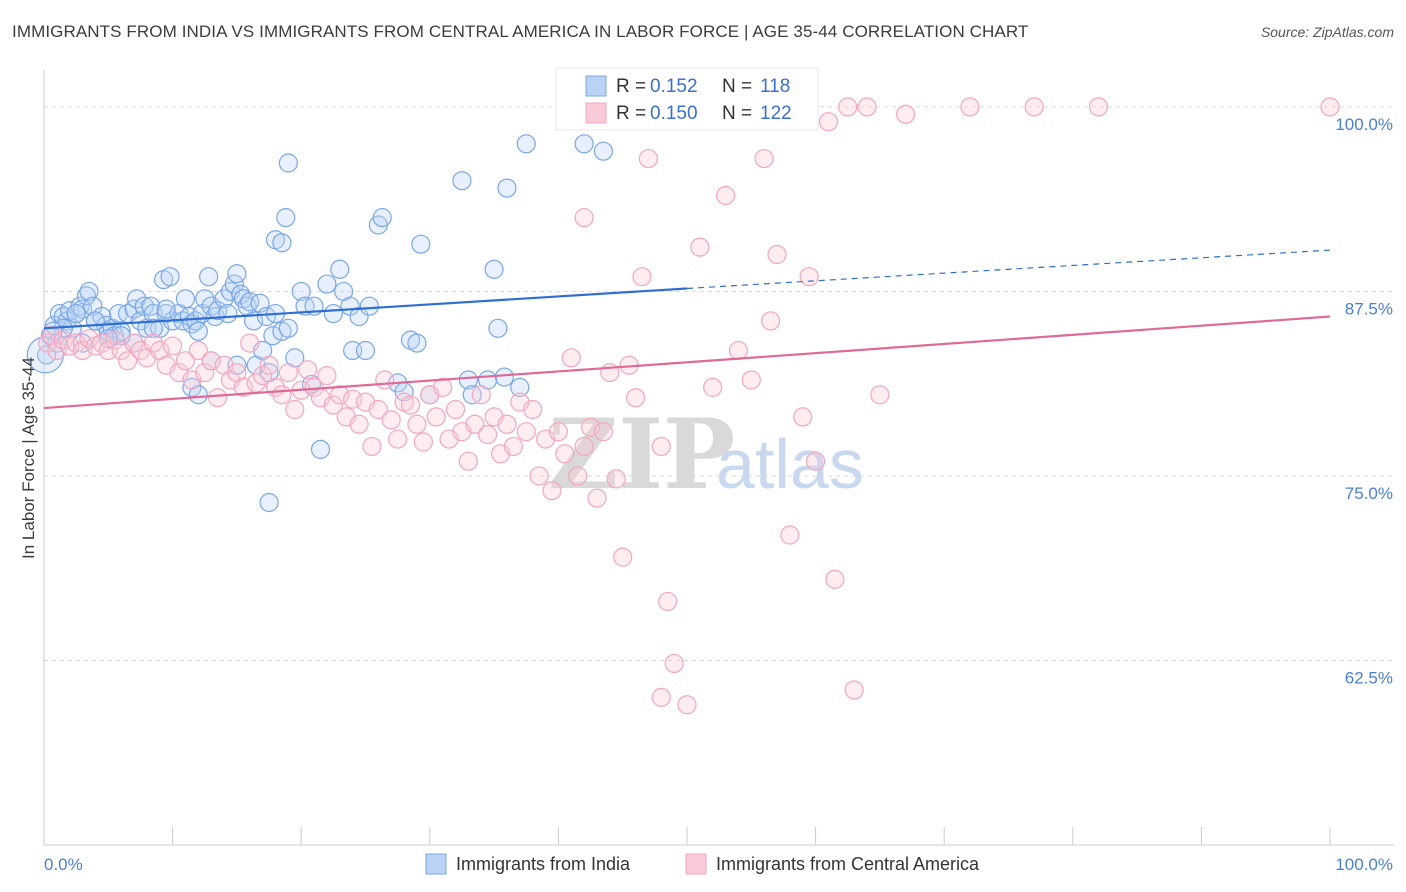 This screenshot has width=1406, height=892. Describe the element at coordinates (776, 113) in the screenshot. I see `stats-n-value-central-america: 122` at that location.